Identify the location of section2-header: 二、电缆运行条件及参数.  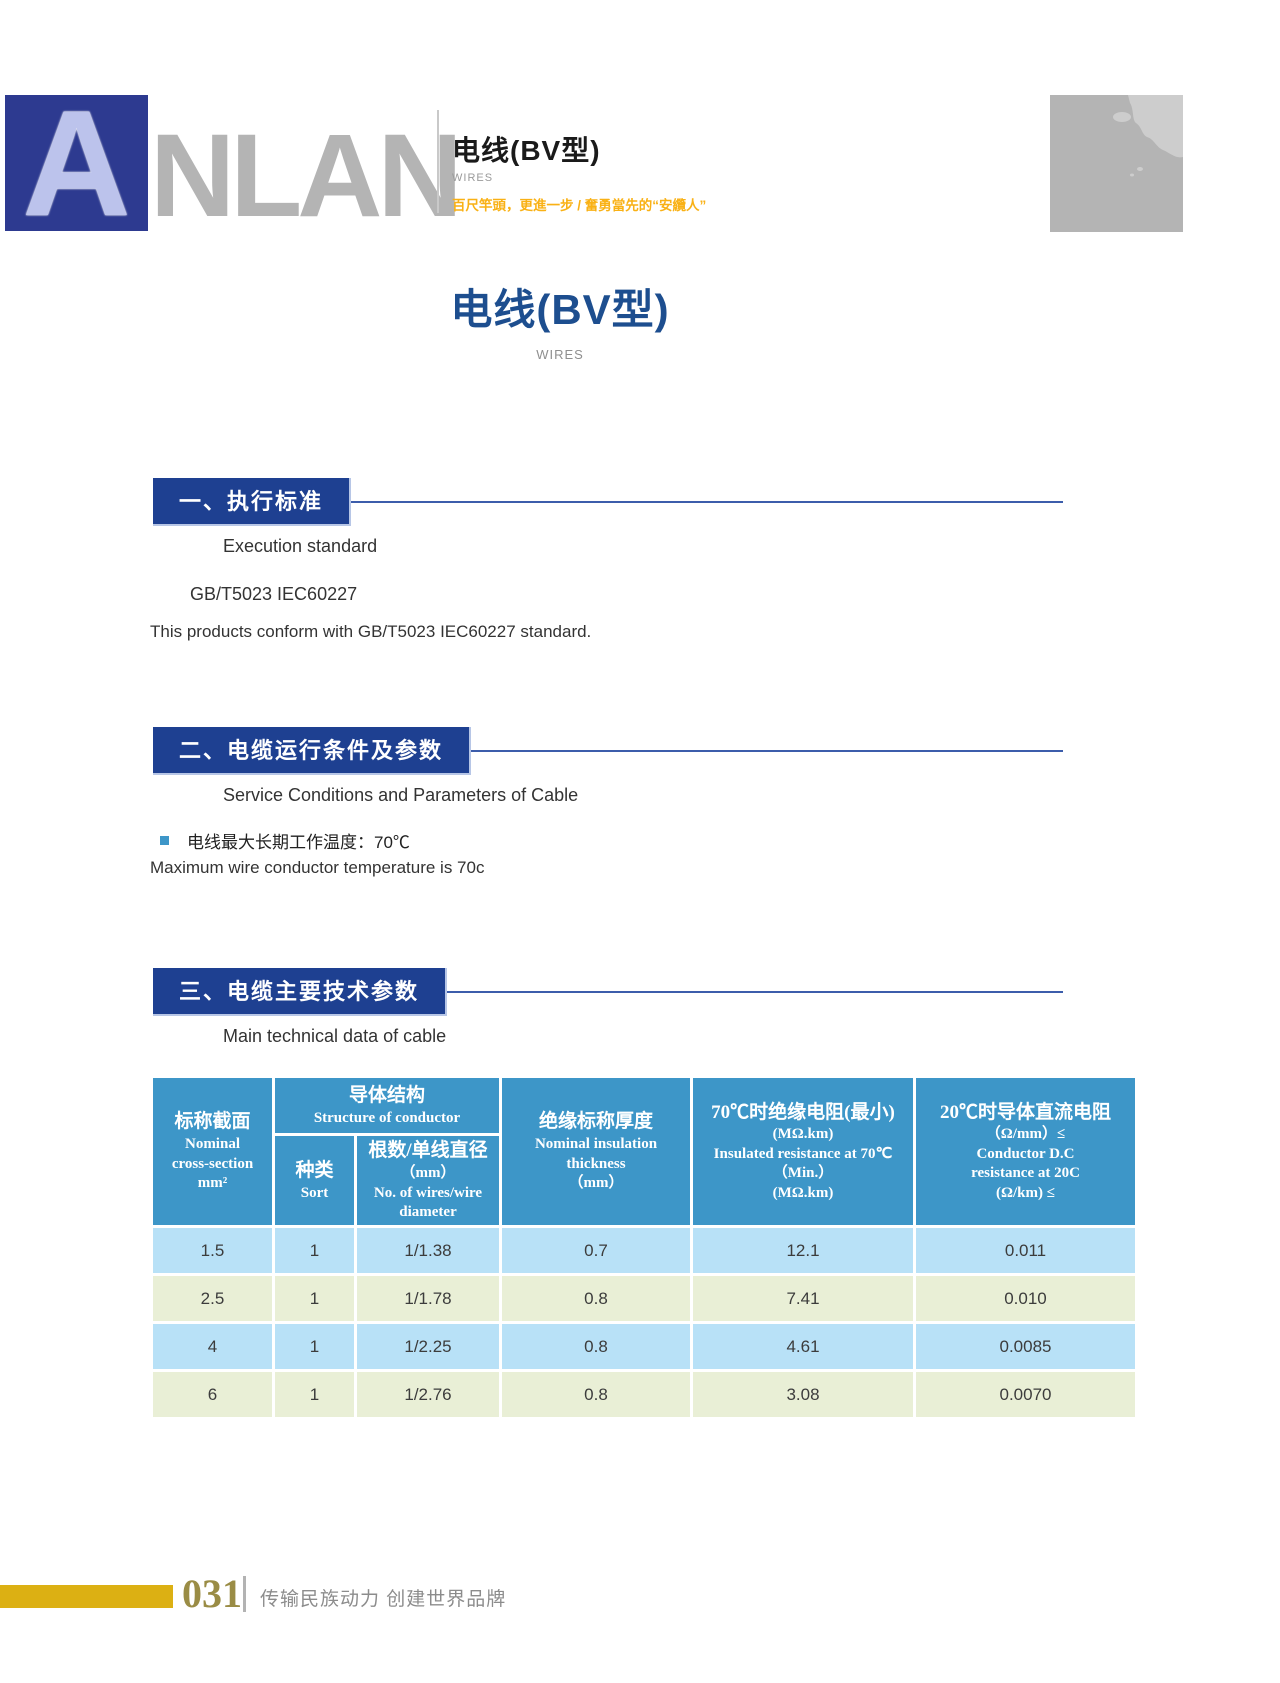
(608, 751).